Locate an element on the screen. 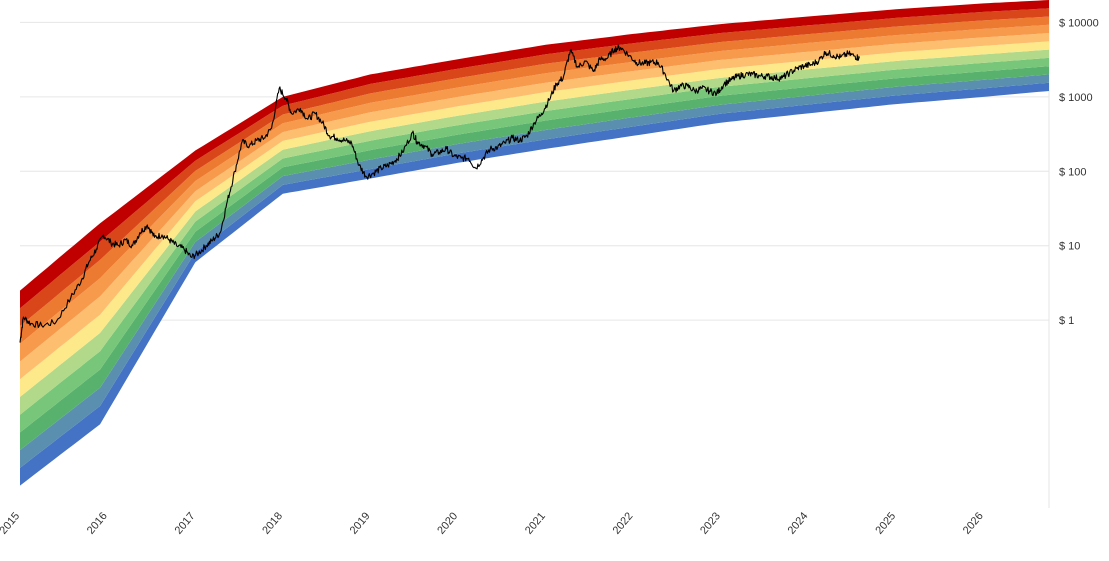  y-axis: $ 10000 $ 1000 $ 100 $ 10 $ 1 is located at coordinates (1079, 172).